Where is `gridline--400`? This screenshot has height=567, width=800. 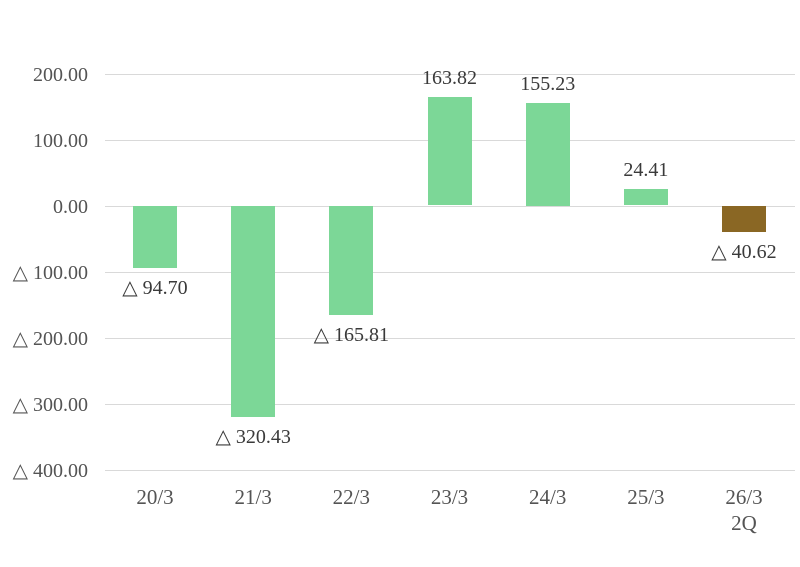 gridline--400 is located at coordinates (450, 470).